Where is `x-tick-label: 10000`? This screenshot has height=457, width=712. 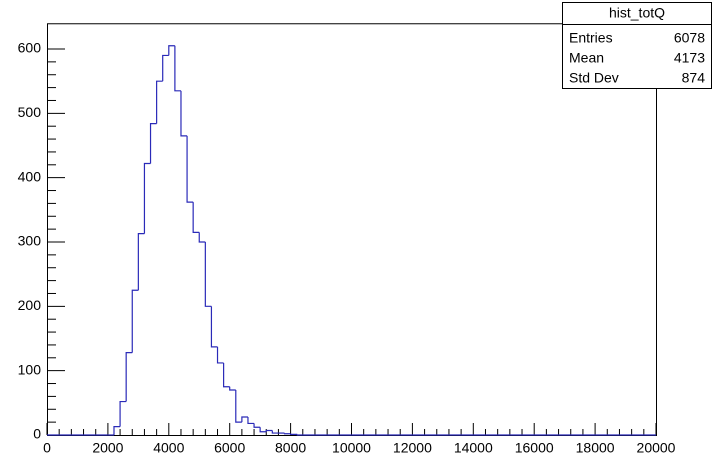
x-tick-label: 10000 is located at coordinates (351, 448).